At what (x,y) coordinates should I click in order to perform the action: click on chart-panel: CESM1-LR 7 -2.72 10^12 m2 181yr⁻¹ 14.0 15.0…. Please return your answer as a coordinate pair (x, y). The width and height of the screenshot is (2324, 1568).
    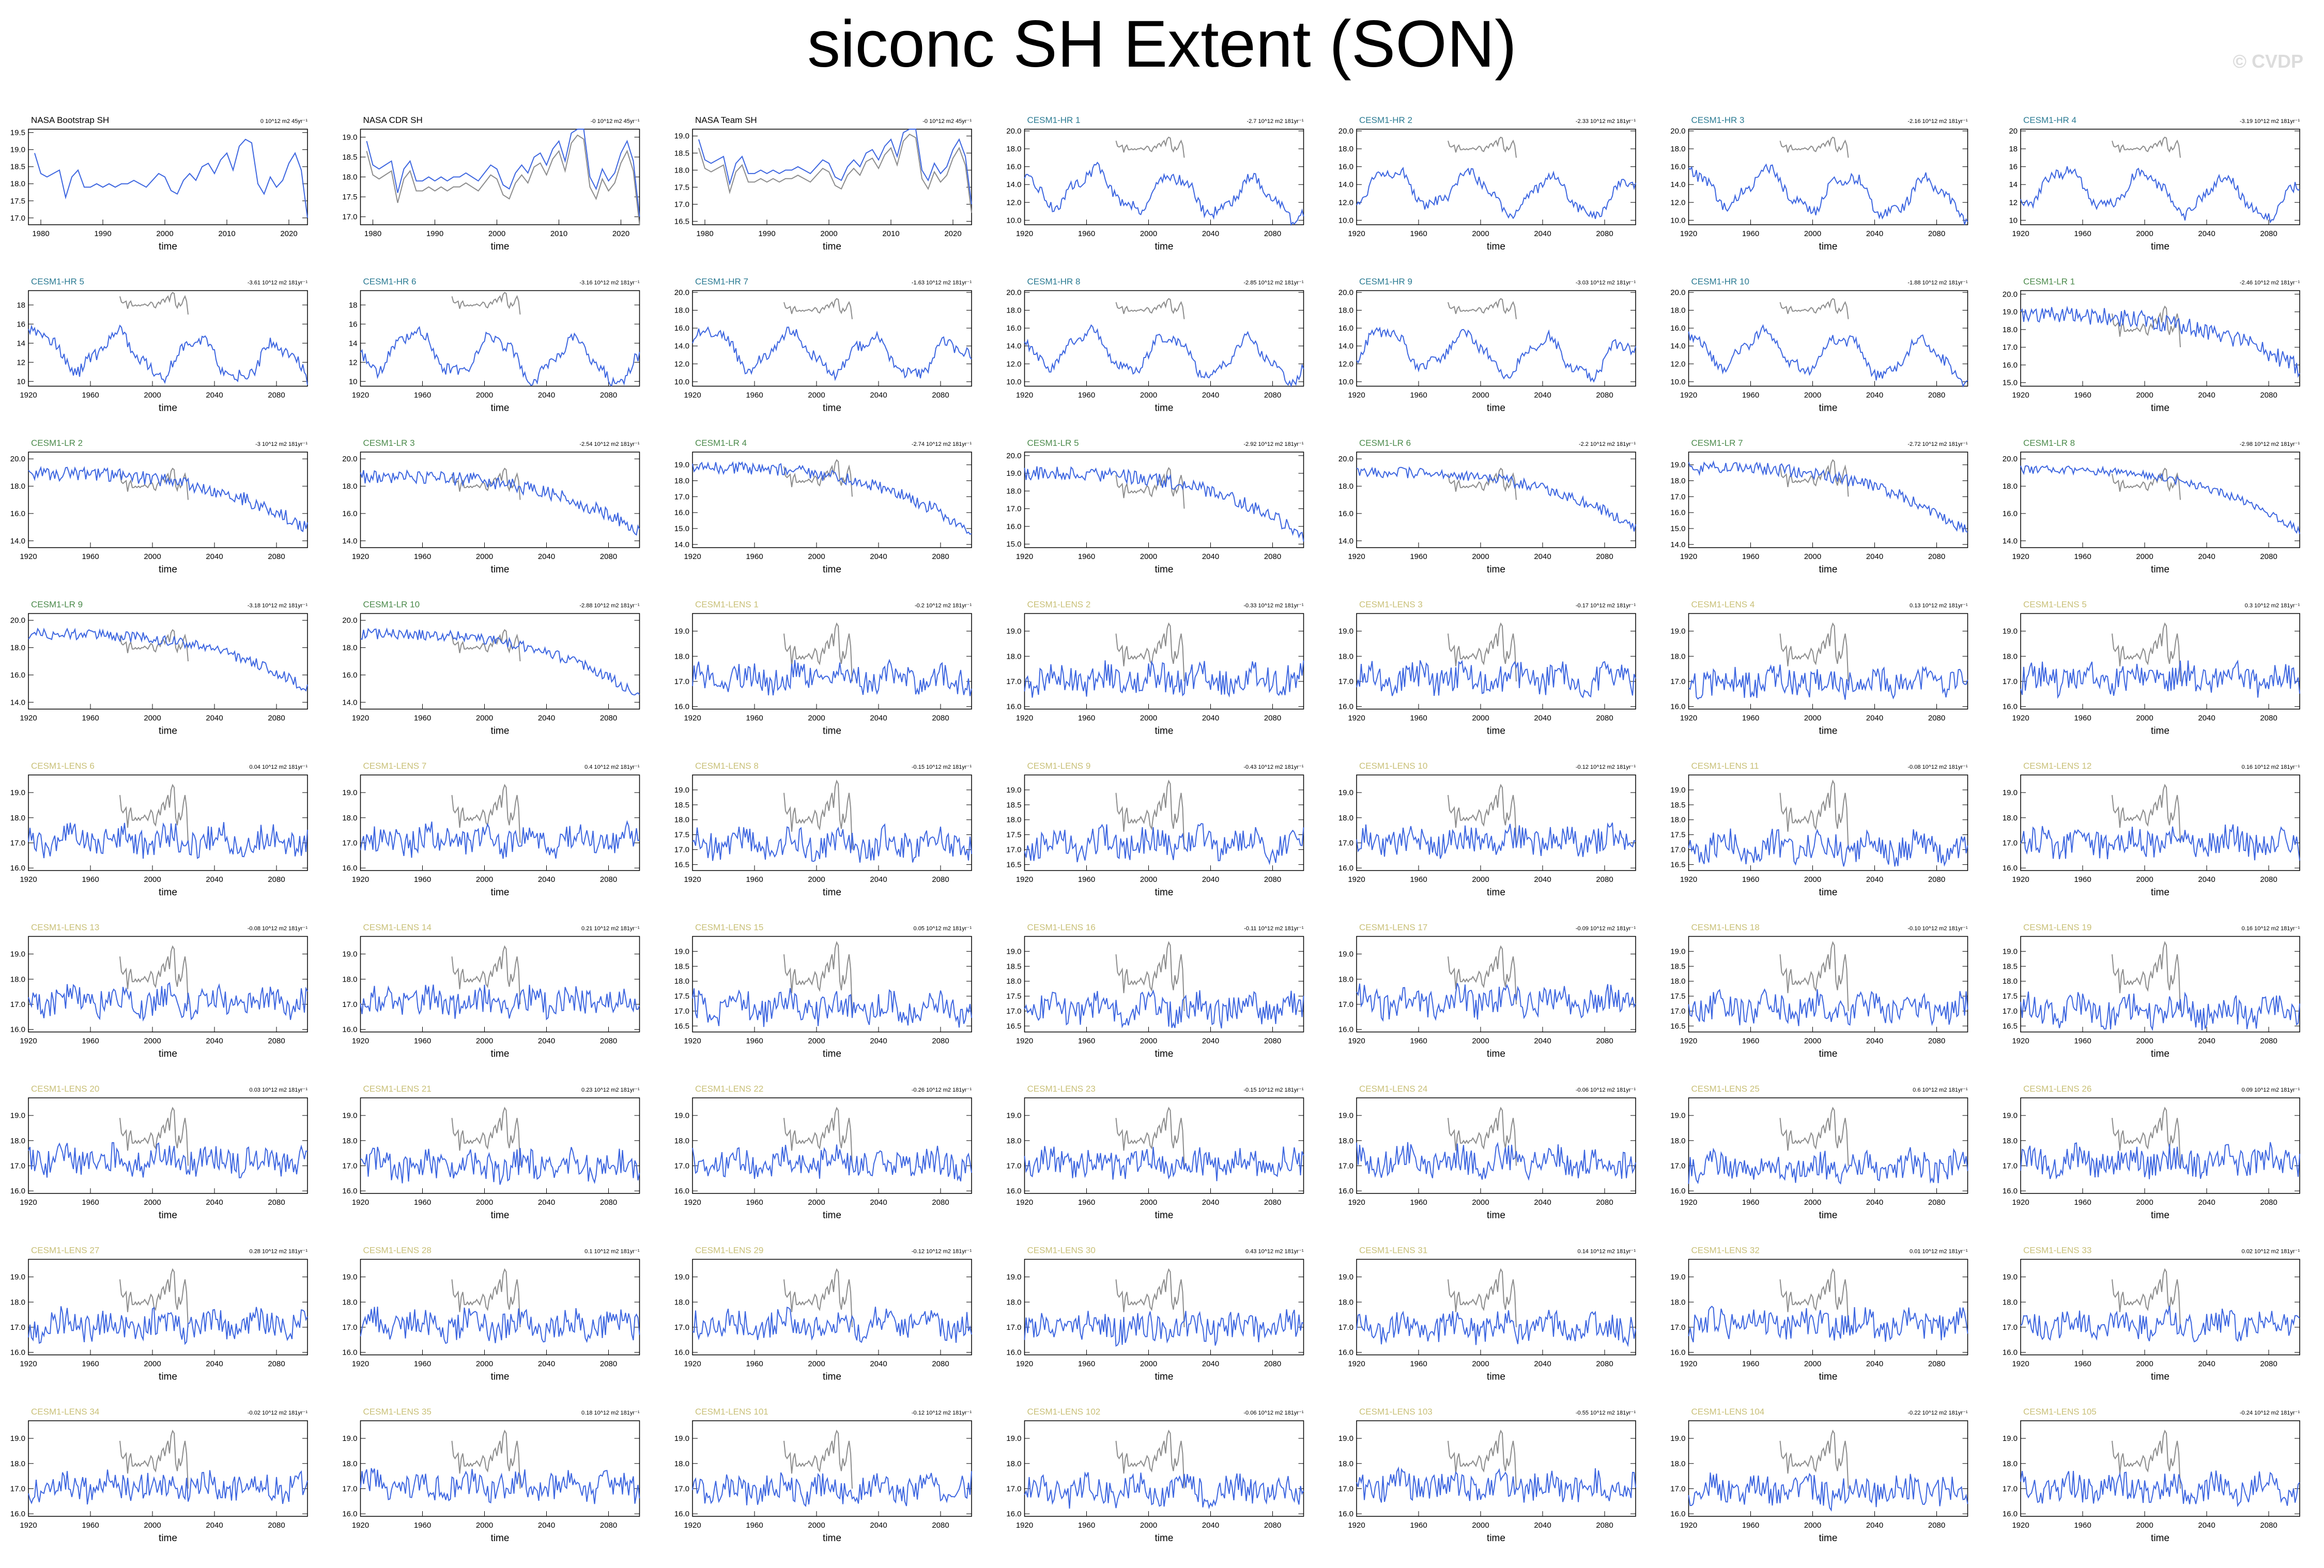
    Looking at the image, I should click on (1819, 506).